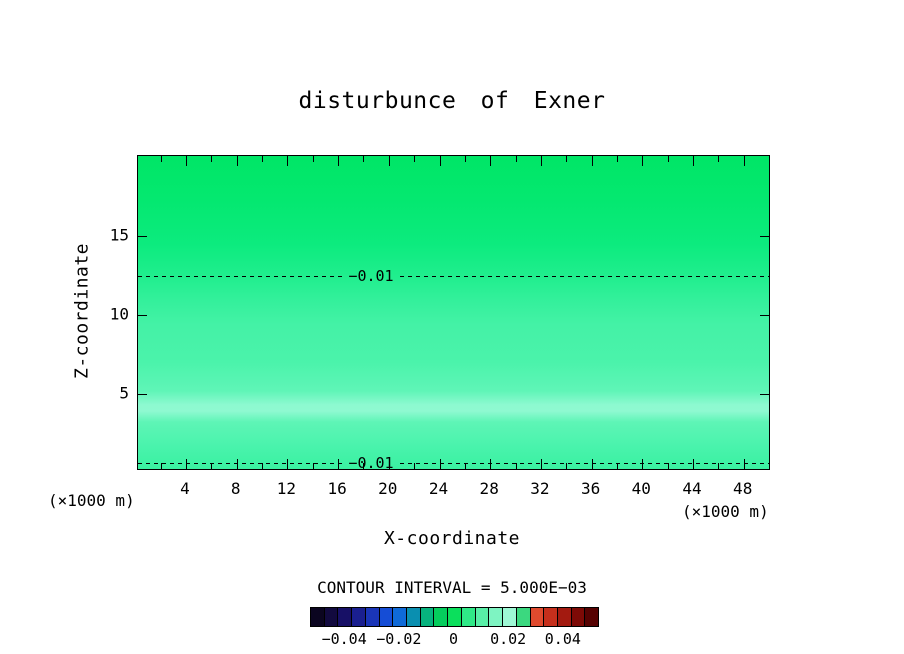  Describe the element at coordinates (399, 639) in the screenshot. I see `colorbar-tick-label: −0.02` at that location.